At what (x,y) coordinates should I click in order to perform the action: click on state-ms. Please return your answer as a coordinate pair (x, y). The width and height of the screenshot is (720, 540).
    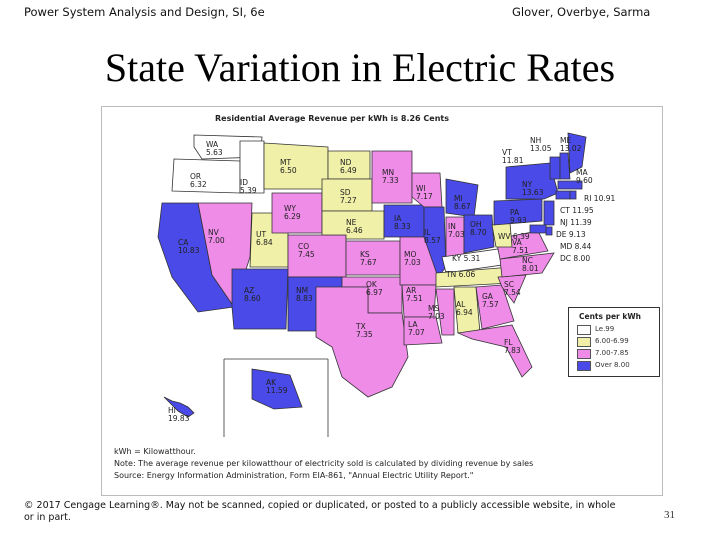
    Looking at the image, I should click on (445, 312).